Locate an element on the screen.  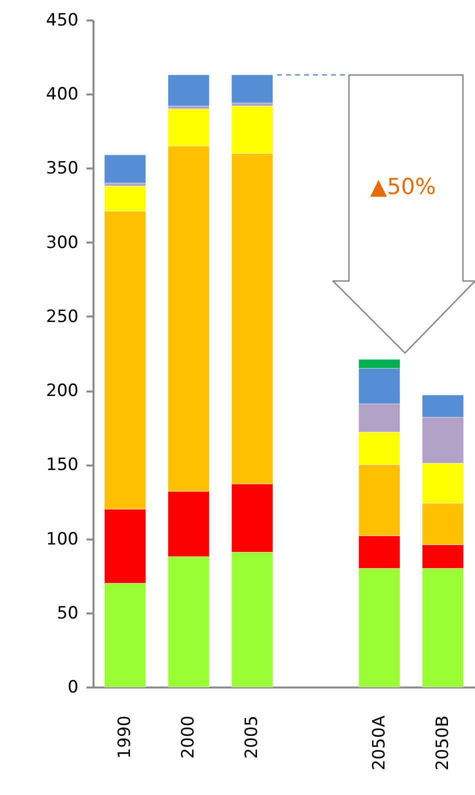
annotation: ▲50% is located at coordinates (403, 187).